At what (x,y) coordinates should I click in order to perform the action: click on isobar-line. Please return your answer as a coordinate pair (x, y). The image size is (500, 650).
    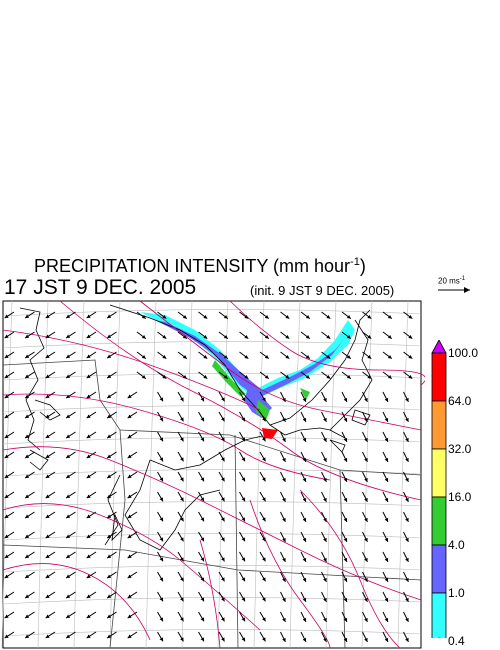
    Looking at the image, I should click on (166, 437).